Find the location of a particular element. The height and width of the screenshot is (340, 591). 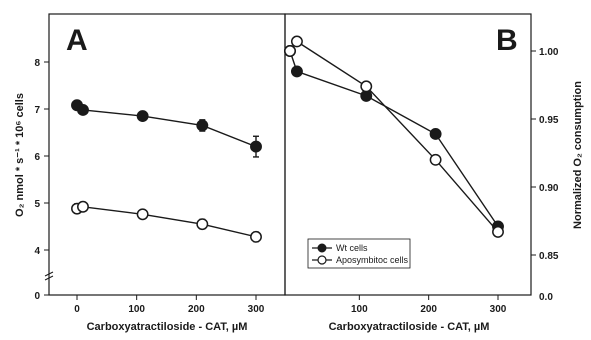

panel-a-y-tick-label: 5 is located at coordinates (37, 204).